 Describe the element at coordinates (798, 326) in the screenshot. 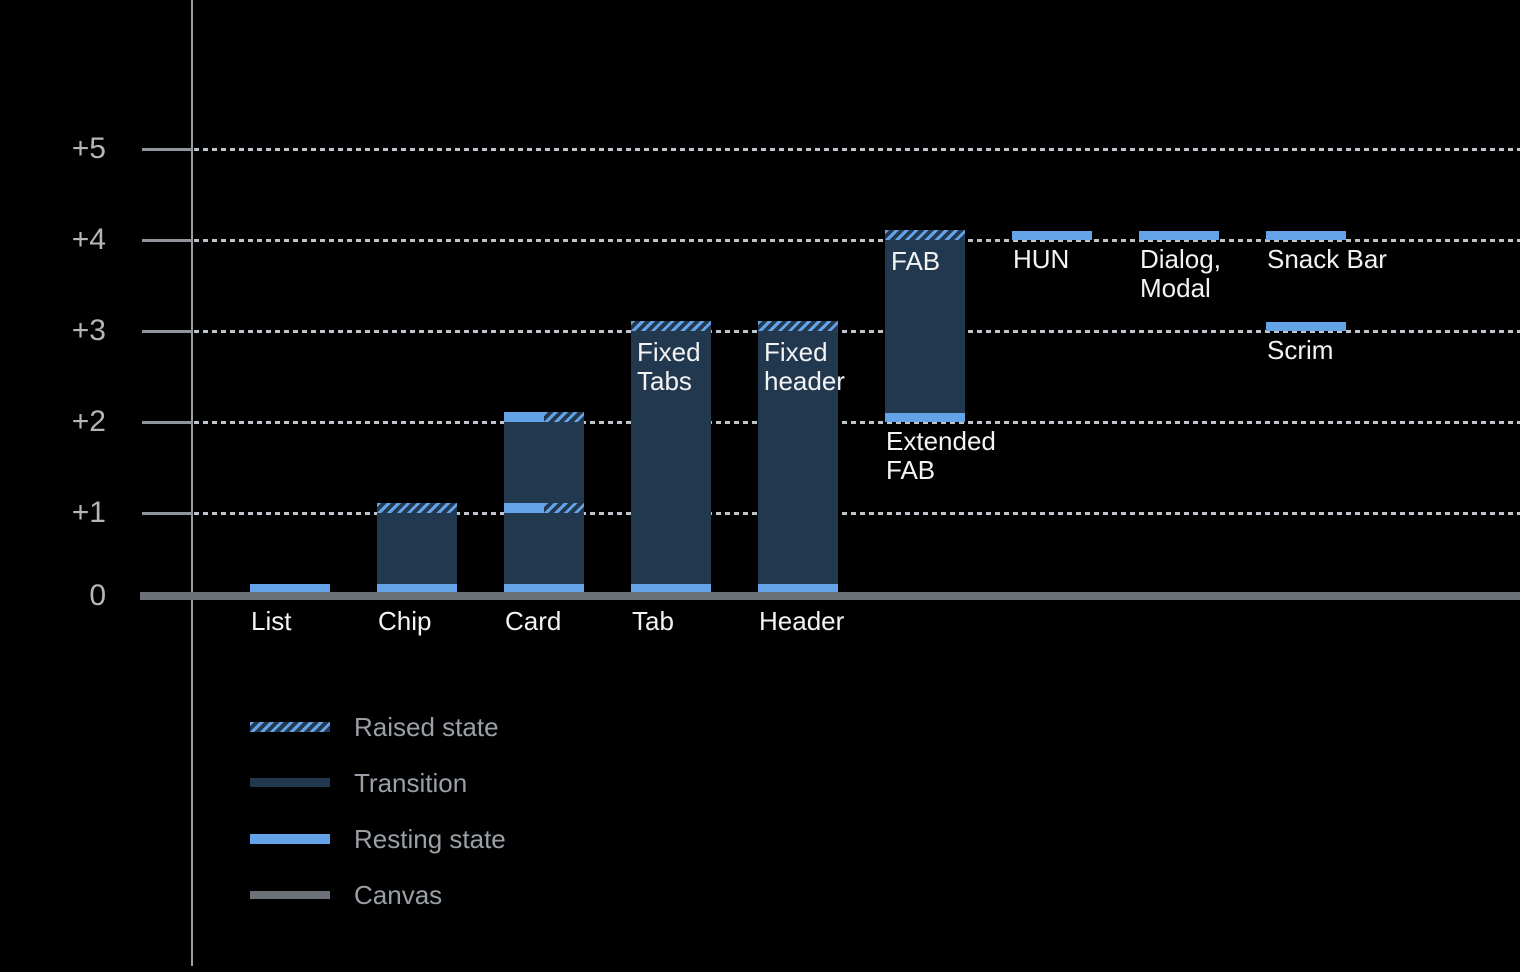

I see `bar-header-raised` at that location.